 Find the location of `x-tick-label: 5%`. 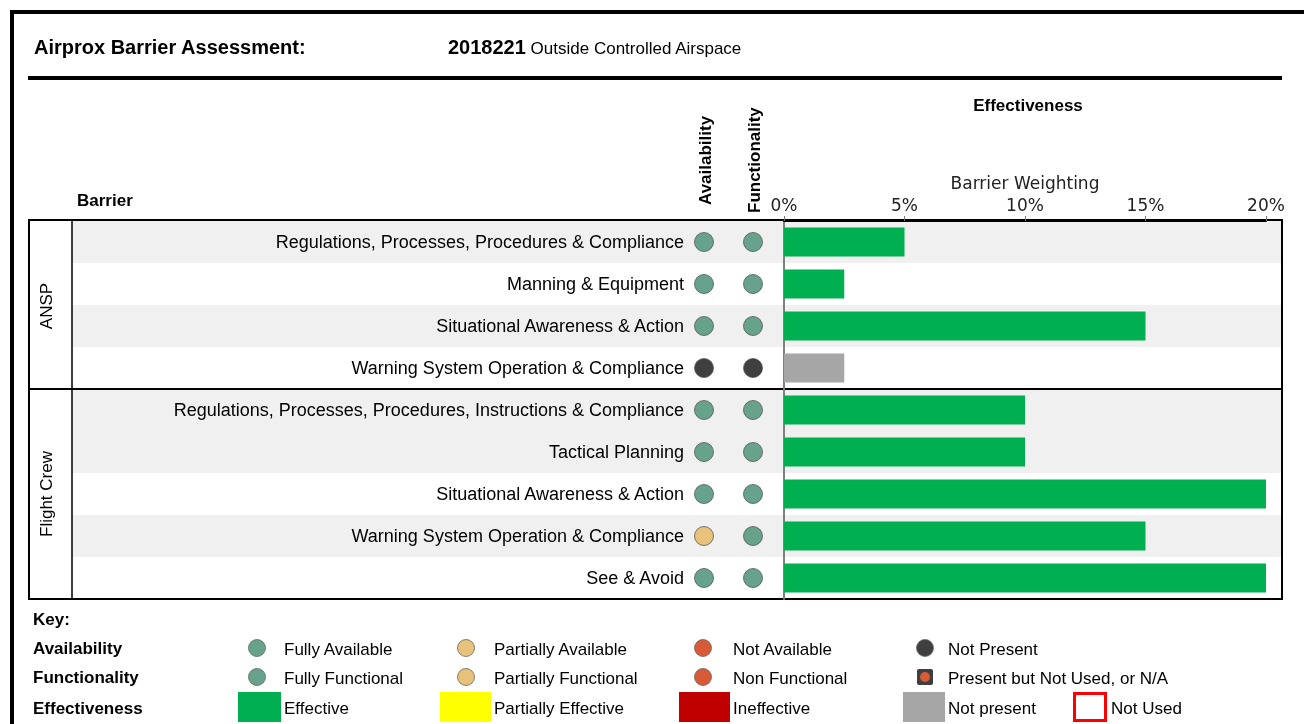

x-tick-label: 5% is located at coordinates (904, 204).